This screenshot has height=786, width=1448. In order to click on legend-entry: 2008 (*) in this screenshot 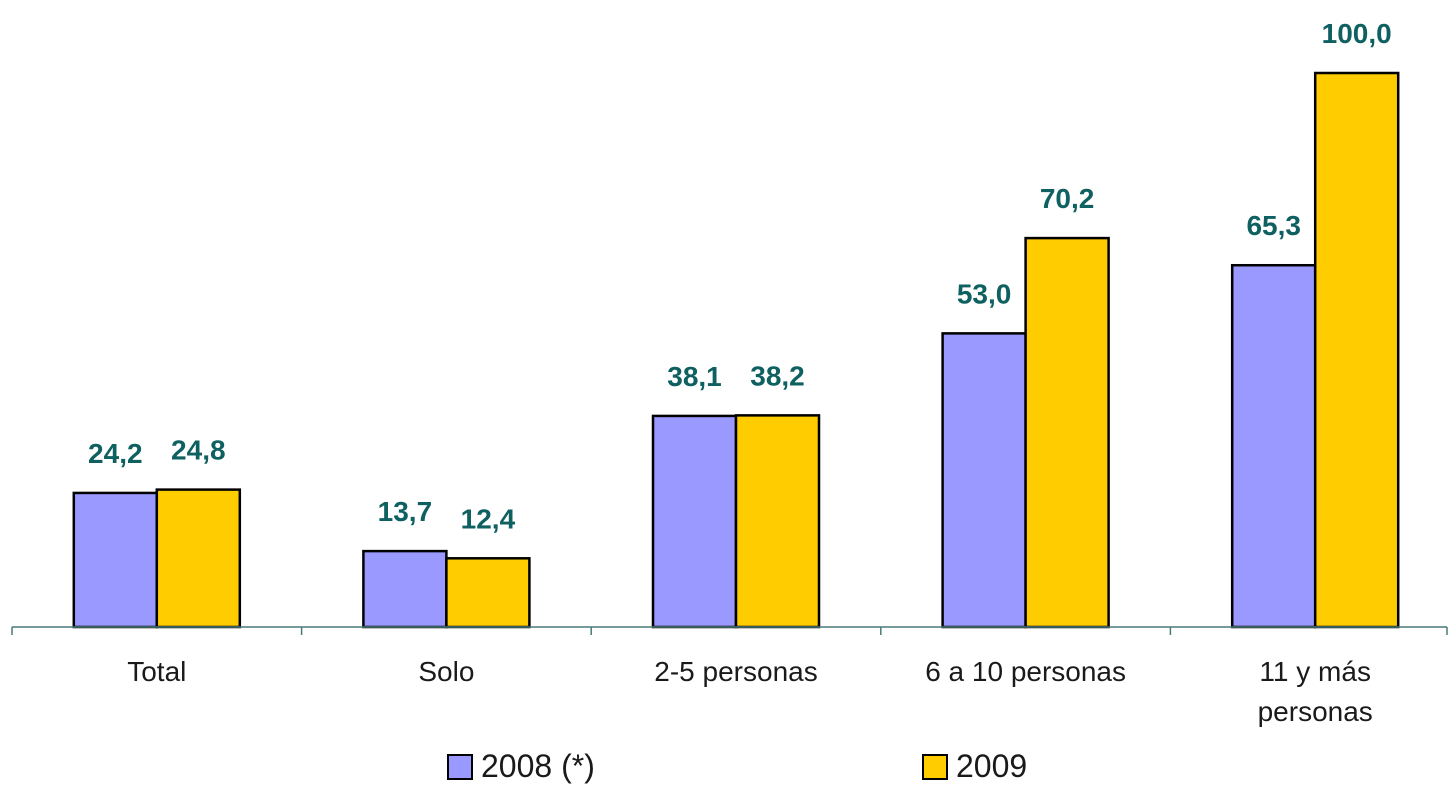, I will do `click(521, 766)`.